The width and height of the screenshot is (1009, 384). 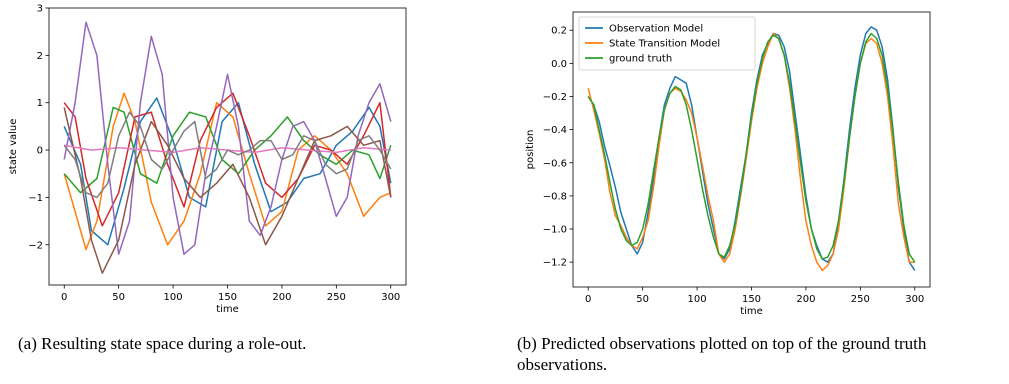 I want to click on y-tick-label: −0.2, so click(x=555, y=97).